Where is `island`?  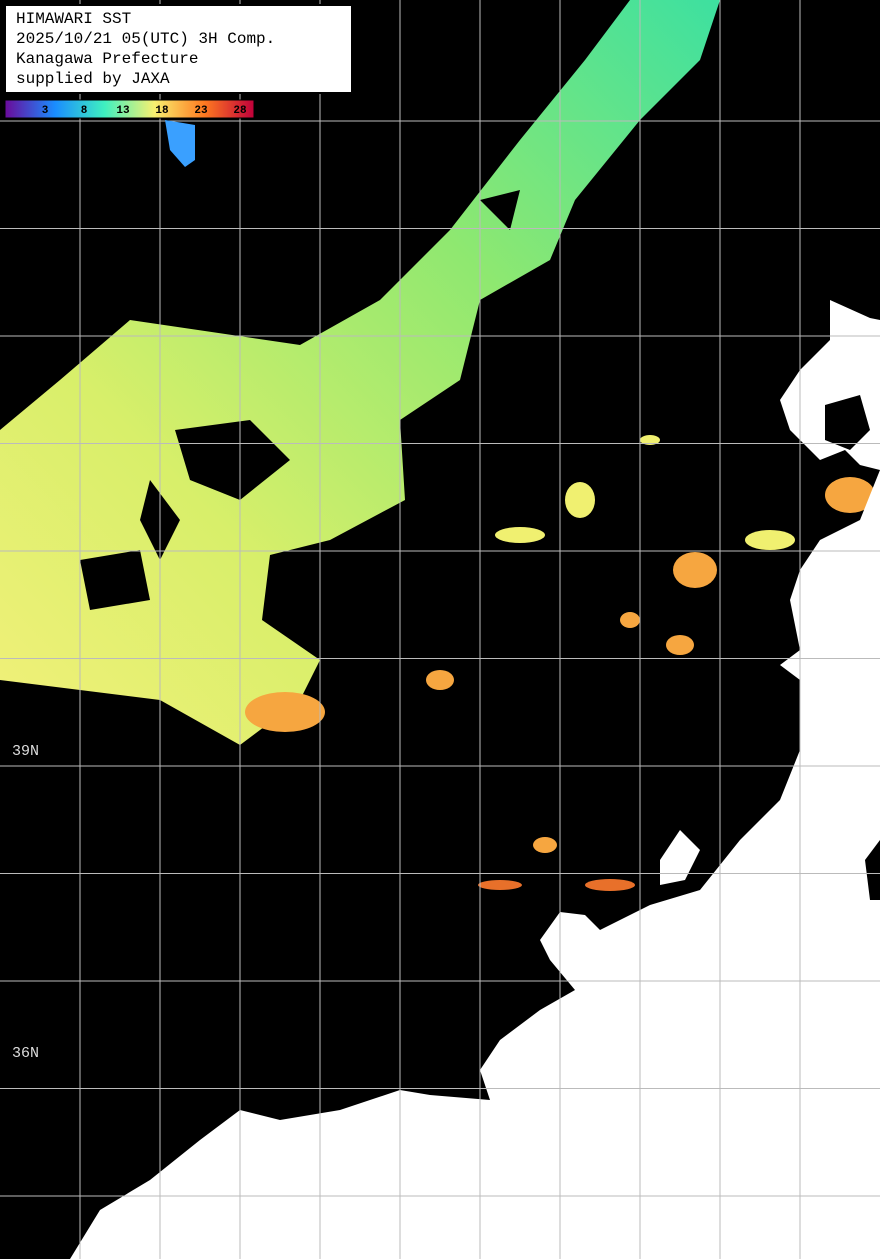
island is located at coordinates (180, 143).